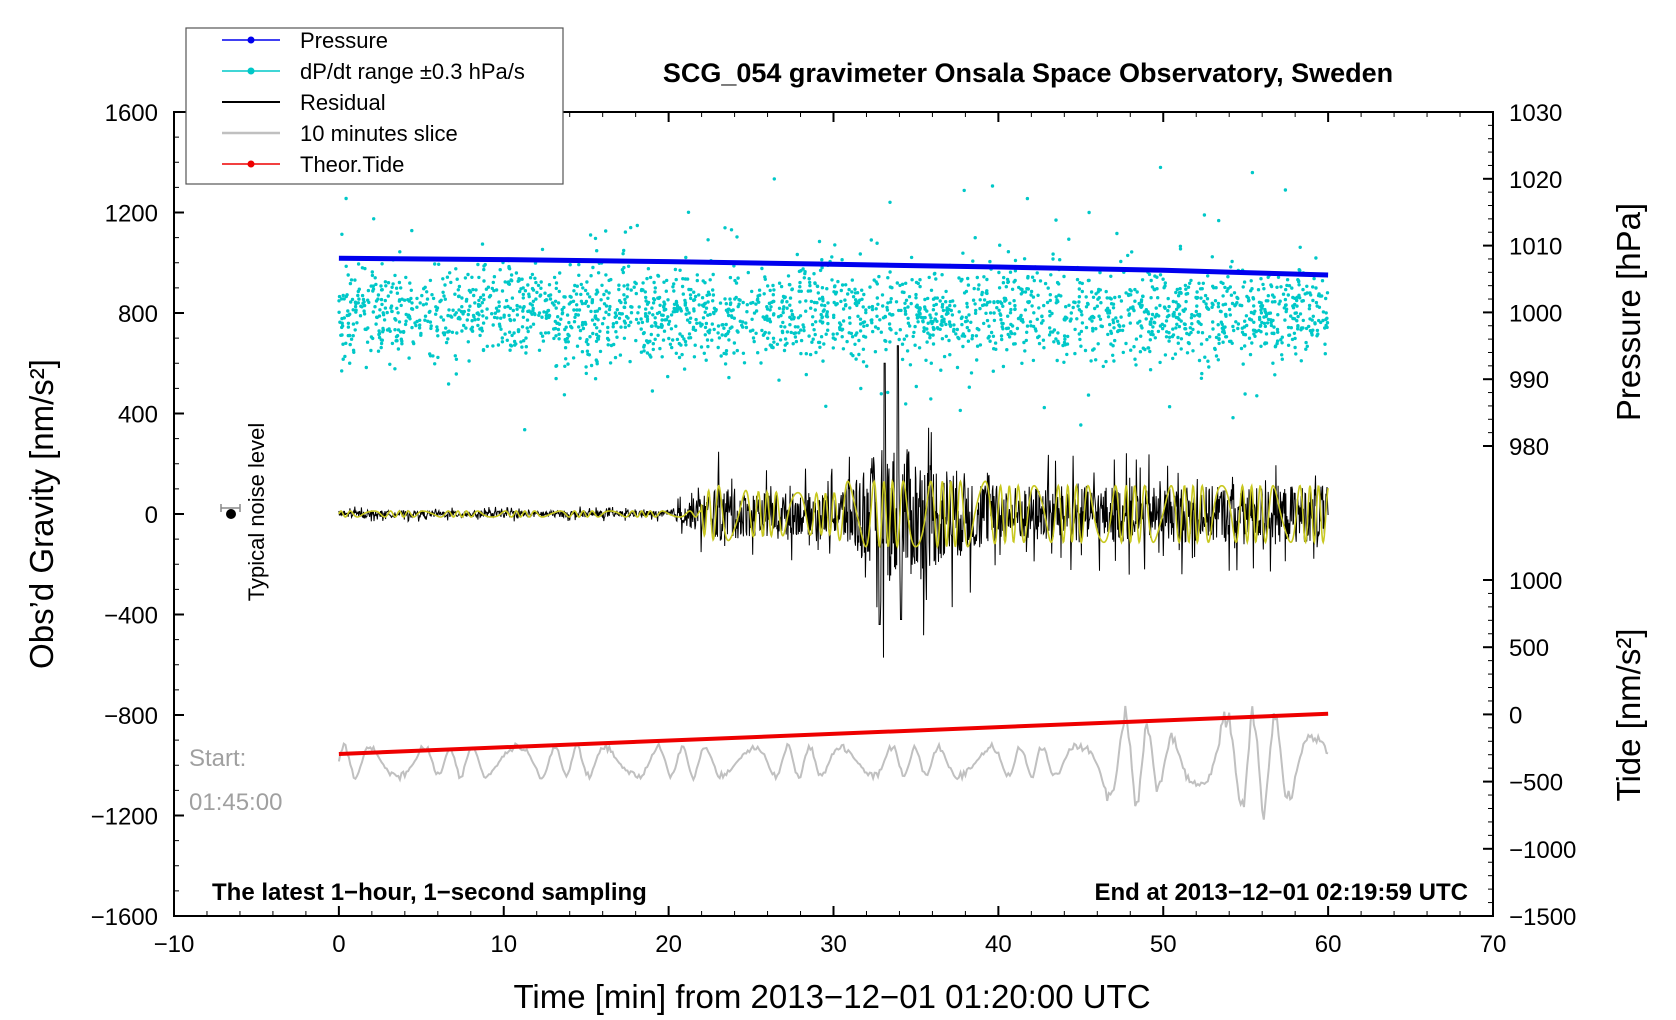 Image resolution: width=1676 pixels, height=1020 pixels. I want to click on residual-filtered-line, so click(833, 514).